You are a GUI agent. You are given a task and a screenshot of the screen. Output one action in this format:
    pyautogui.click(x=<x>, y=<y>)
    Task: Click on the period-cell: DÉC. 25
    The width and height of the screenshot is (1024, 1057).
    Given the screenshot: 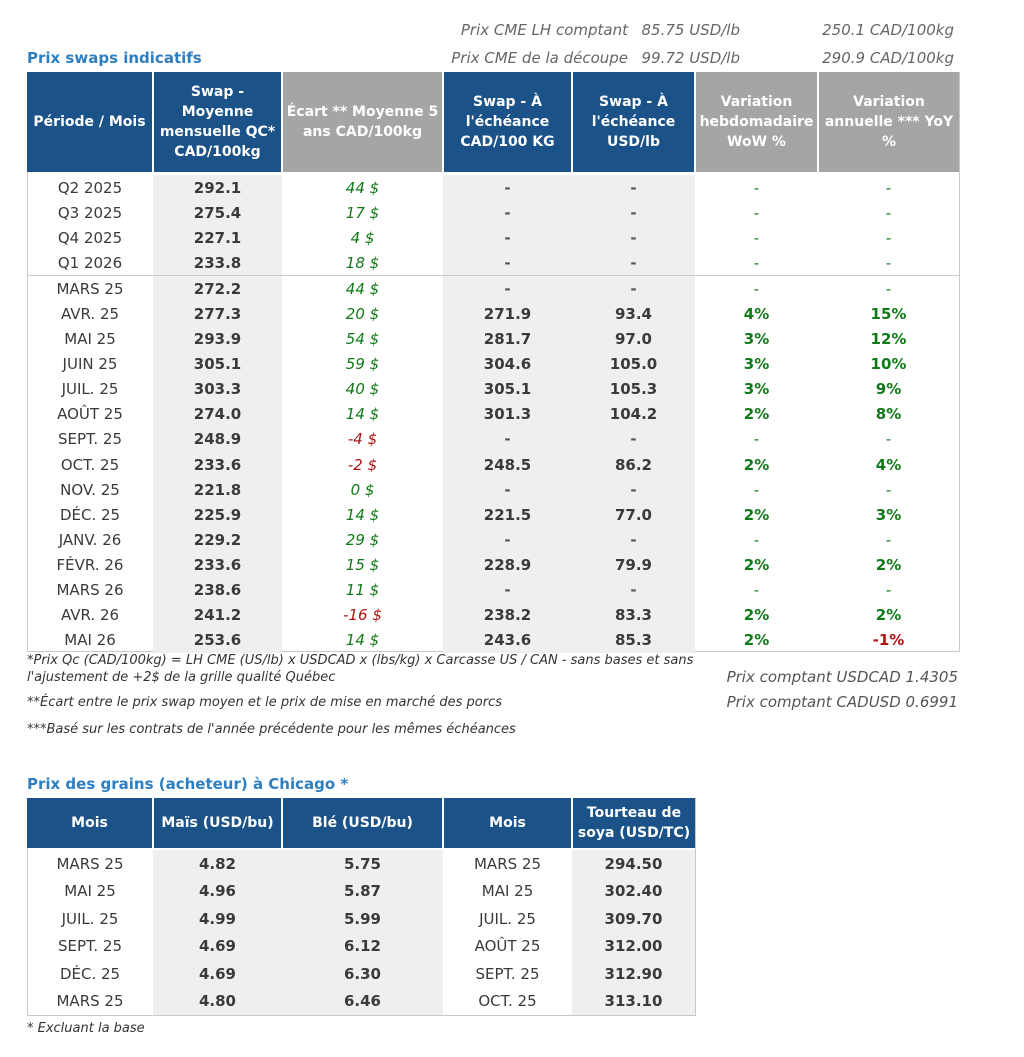 What is the action you would take?
    pyautogui.click(x=90, y=514)
    